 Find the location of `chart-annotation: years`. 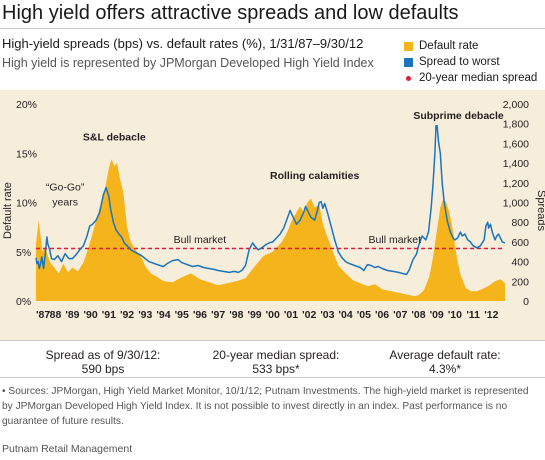

chart-annotation: years is located at coordinates (65, 202).